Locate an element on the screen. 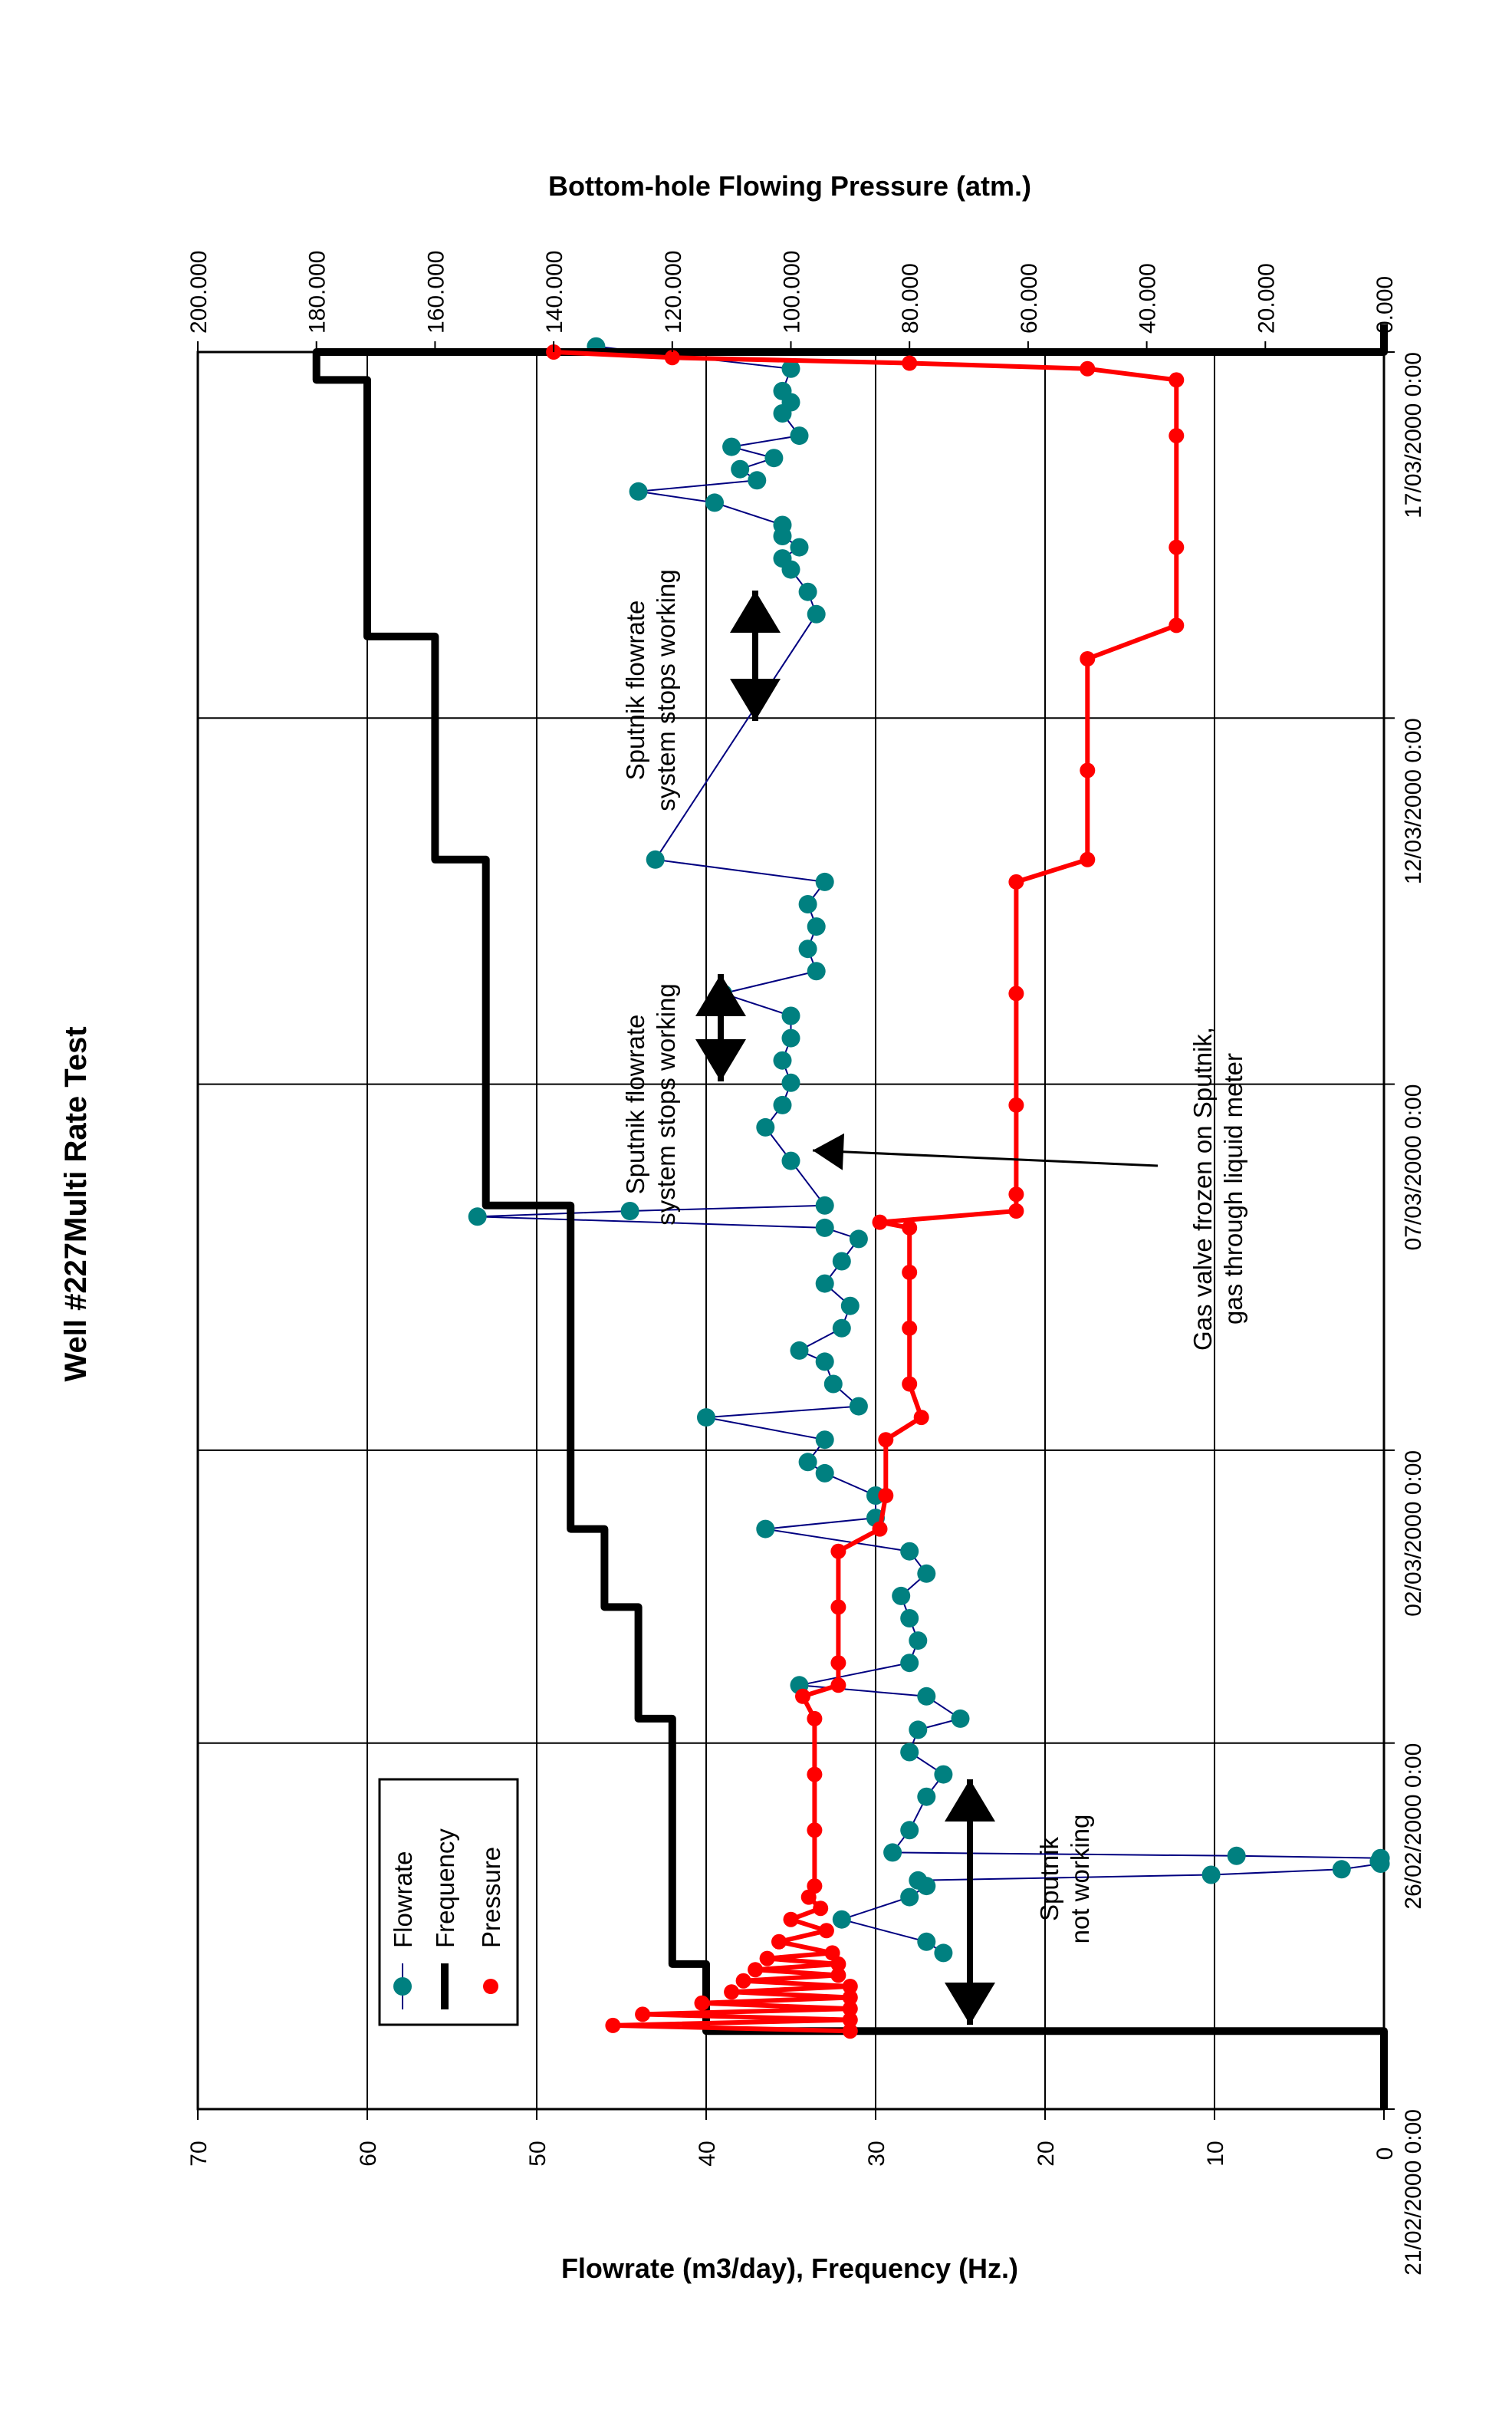  tick-label-pressure: 80.000 is located at coordinates (910, 298).